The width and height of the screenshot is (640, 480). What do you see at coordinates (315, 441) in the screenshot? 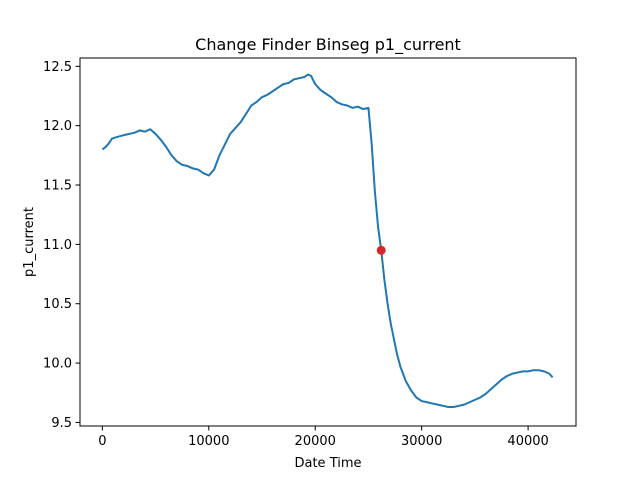
I see `x-tick-label: 20000` at bounding box center [315, 441].